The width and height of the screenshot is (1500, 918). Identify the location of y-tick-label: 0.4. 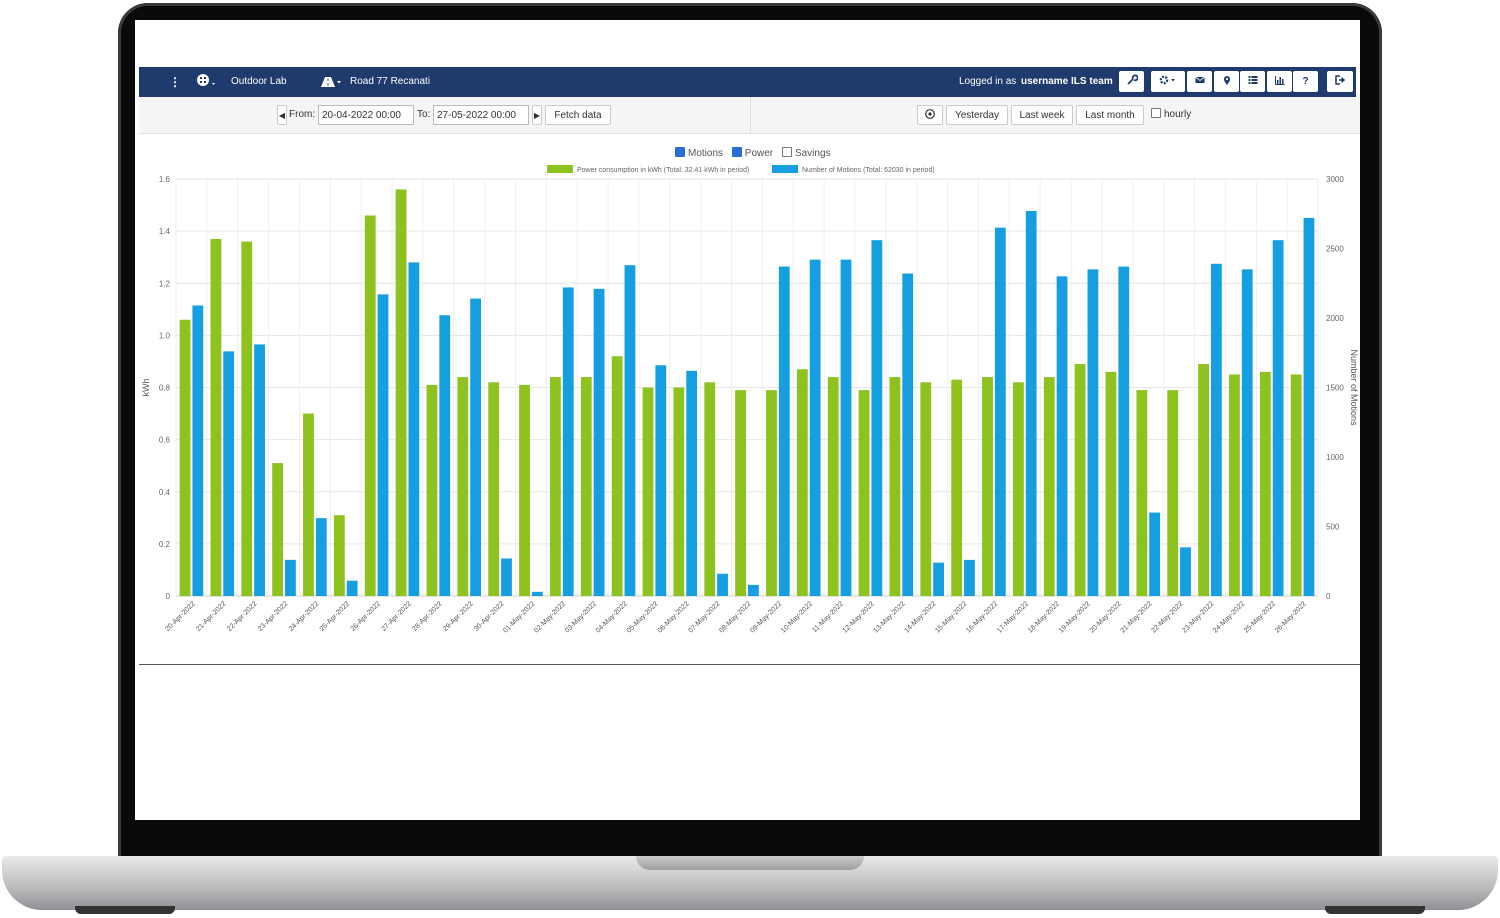
(165, 492).